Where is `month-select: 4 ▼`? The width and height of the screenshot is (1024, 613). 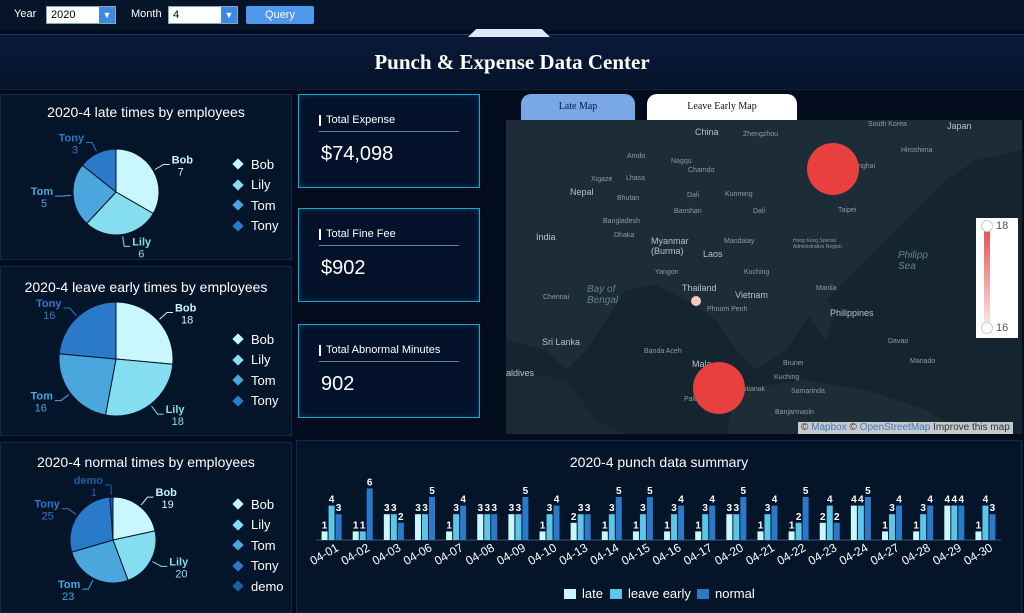 month-select: 4 ▼ is located at coordinates (203, 15).